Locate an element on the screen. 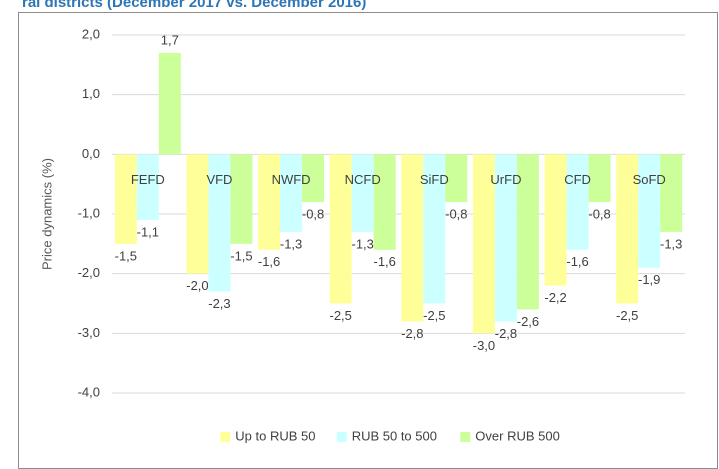 This screenshot has height=469, width=719. data-label: -2,6 is located at coordinates (528, 321).